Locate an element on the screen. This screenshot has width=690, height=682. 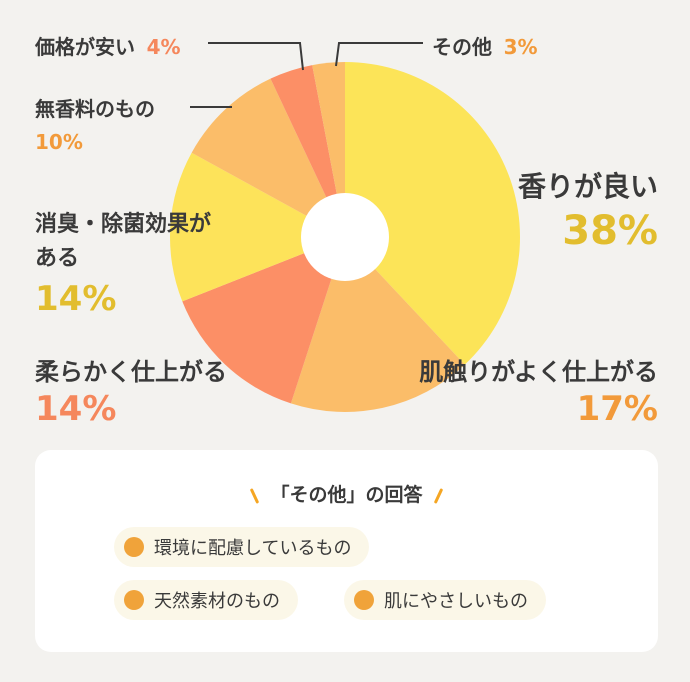
label-shoushu: 消臭・除菌効果が ある 14% is located at coordinates (123, 265).